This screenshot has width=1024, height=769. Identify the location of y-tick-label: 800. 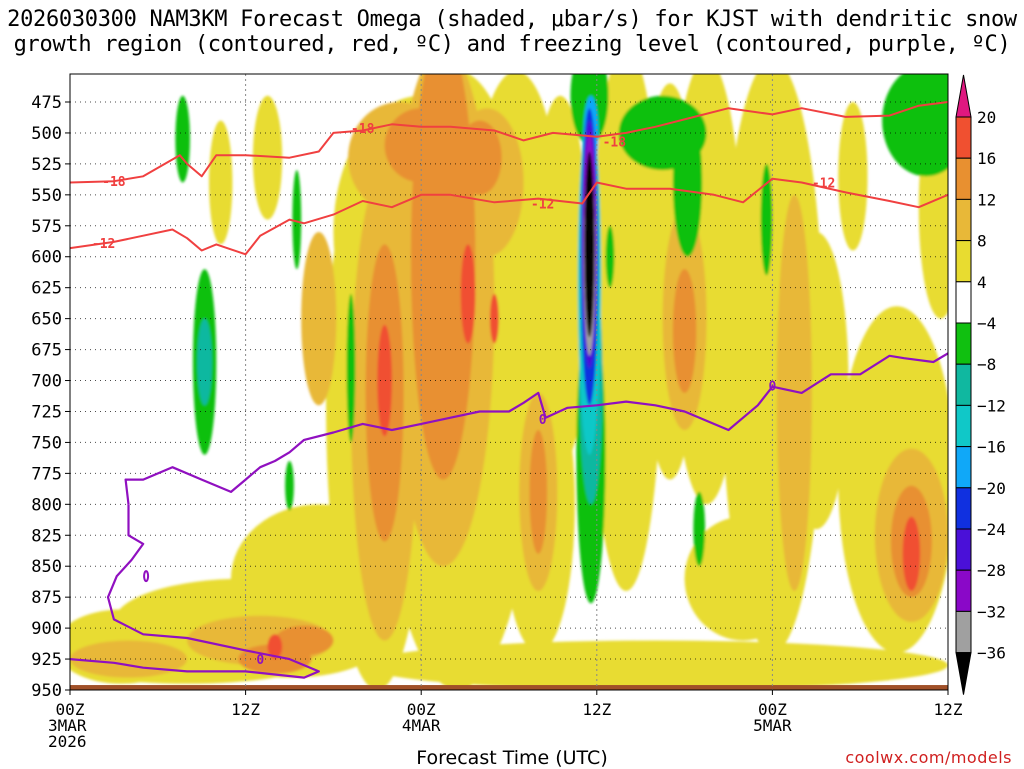
(46, 505).